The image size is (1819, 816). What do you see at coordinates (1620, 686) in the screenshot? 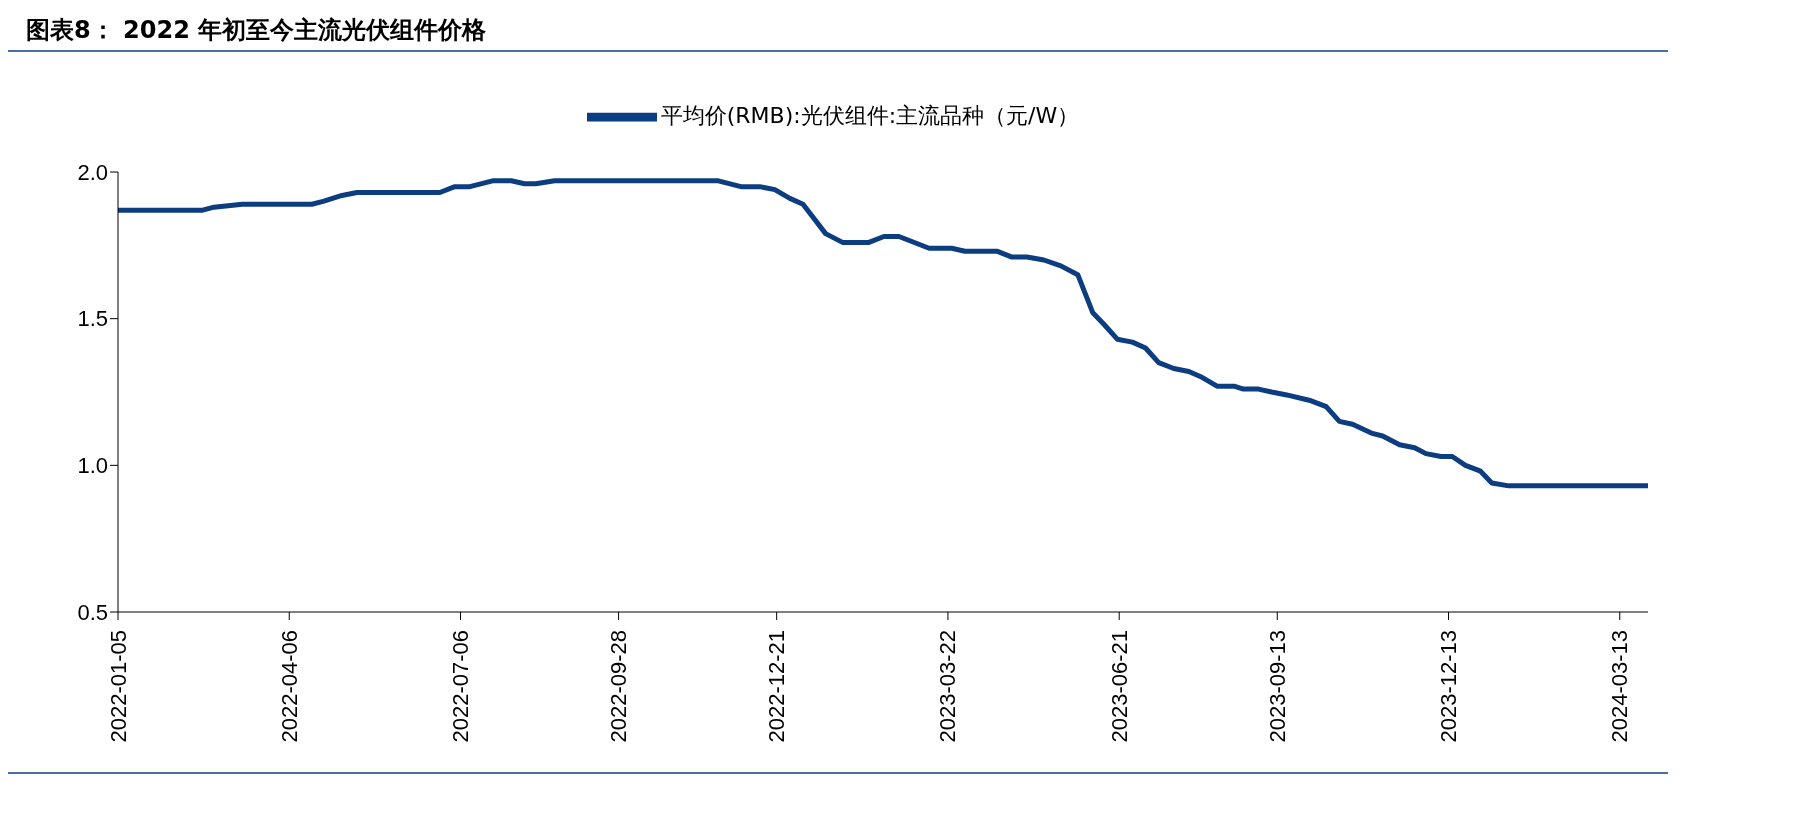
I see `x-tick-label: 2024-03-13` at bounding box center [1620, 686].